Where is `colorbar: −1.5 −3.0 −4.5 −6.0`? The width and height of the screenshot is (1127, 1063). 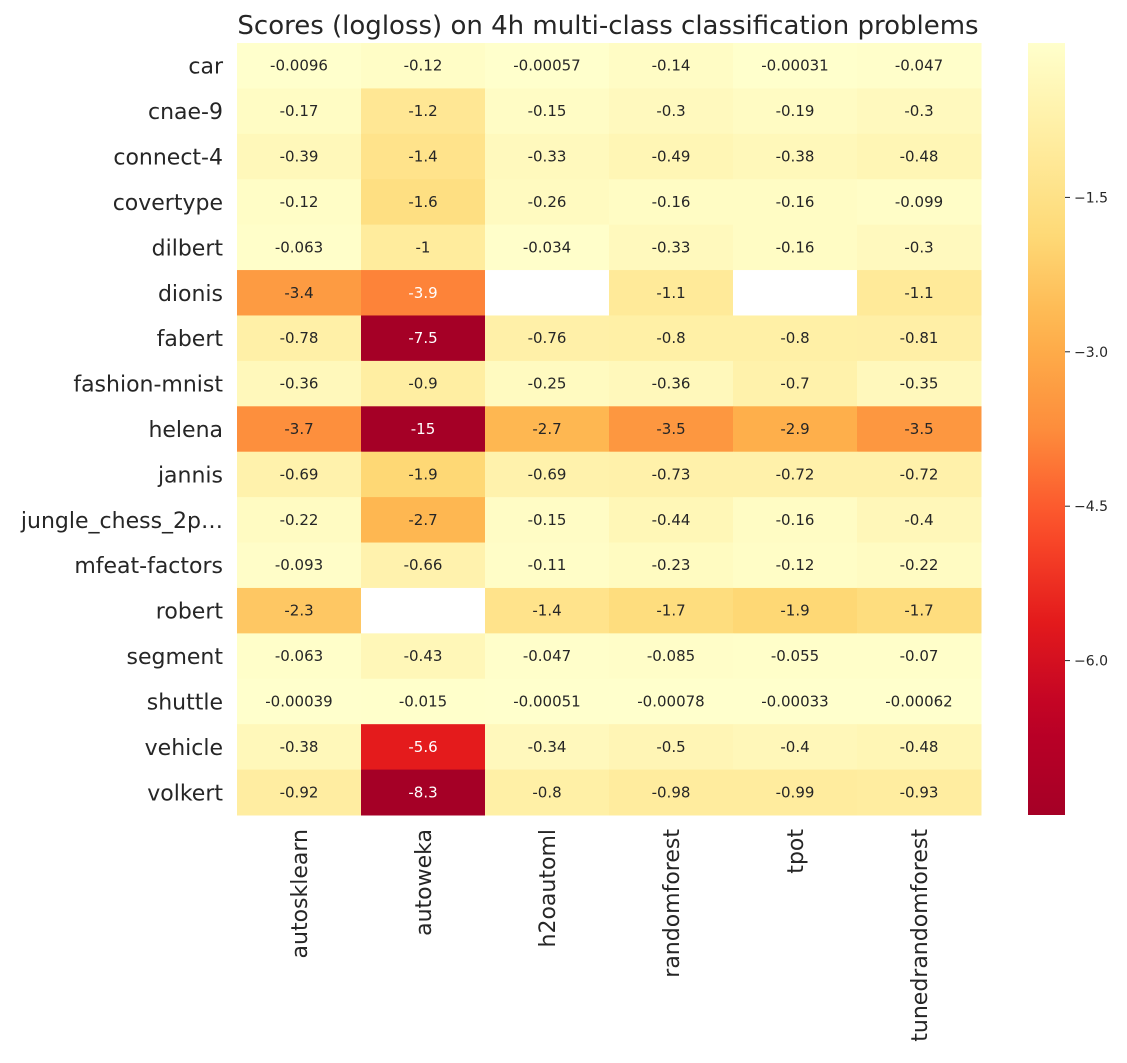 colorbar: −1.5 −3.0 −4.5 −6.0 is located at coordinates (1068, 429).